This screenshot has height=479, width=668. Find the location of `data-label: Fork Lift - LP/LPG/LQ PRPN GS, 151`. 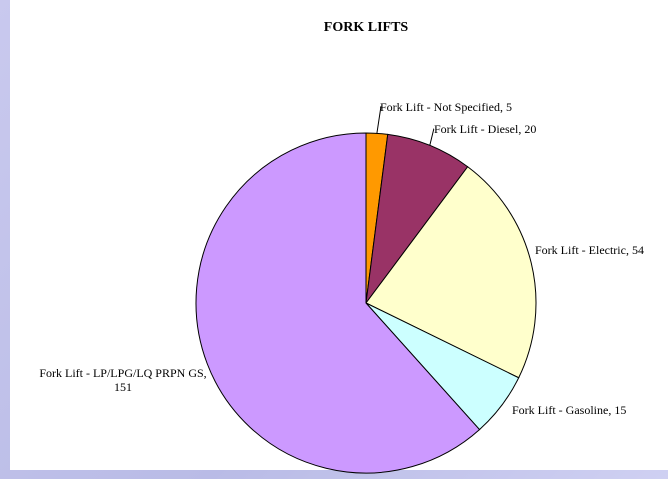

data-label: Fork Lift - LP/LPG/LQ PRPN GS, 151 is located at coordinates (123, 380).